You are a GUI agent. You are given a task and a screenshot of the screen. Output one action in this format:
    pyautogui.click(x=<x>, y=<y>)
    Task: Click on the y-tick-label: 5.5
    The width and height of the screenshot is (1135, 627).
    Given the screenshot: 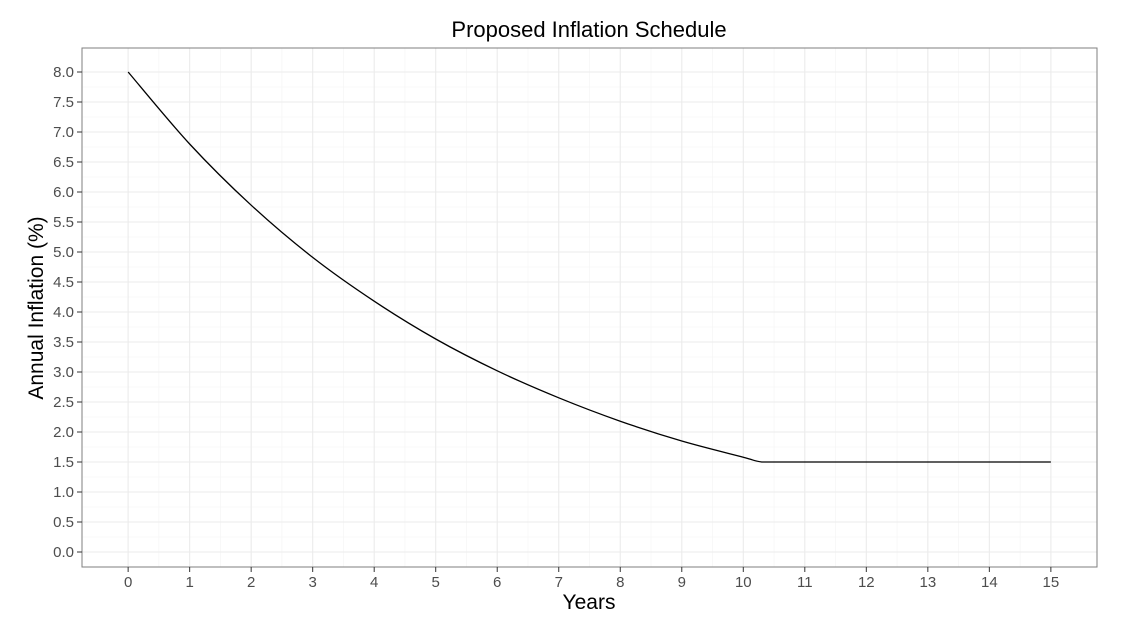 What is the action you would take?
    pyautogui.click(x=63, y=222)
    